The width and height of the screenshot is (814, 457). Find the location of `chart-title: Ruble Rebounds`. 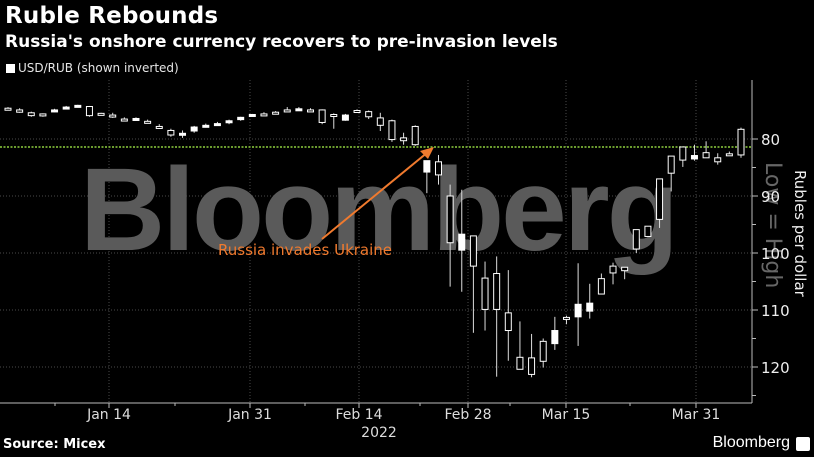

chart-title: Ruble Rebounds is located at coordinates (112, 16).